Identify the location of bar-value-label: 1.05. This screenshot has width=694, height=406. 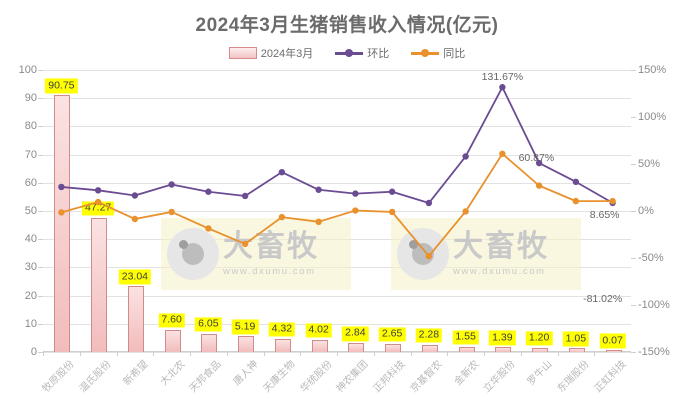
(576, 339).